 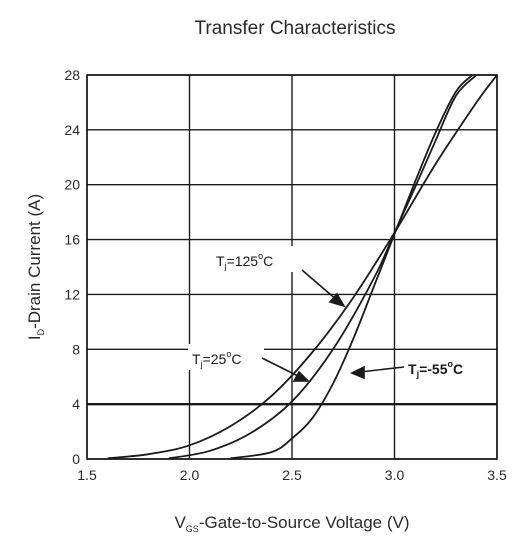 I want to click on annotation-arrows, so click(x=333, y=325).